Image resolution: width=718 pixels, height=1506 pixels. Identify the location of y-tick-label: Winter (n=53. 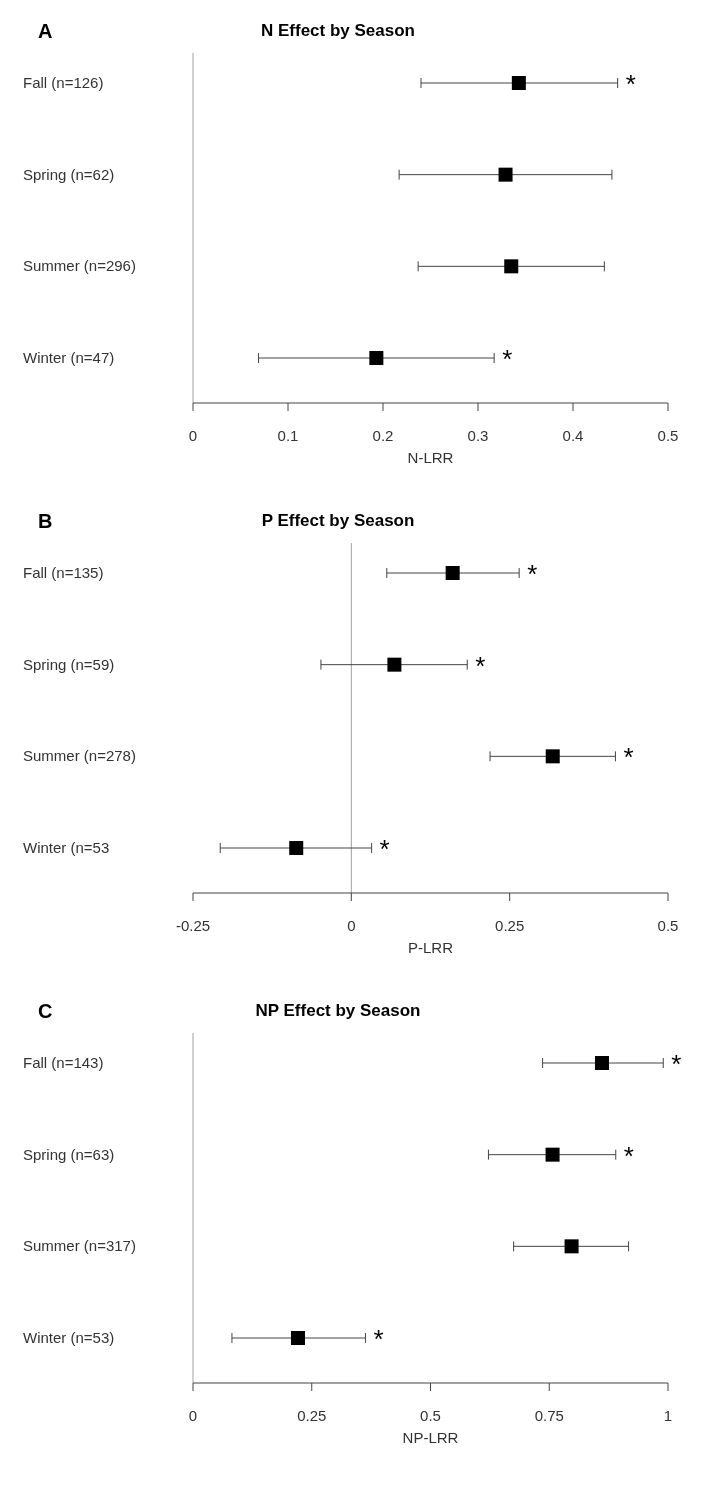
(66, 847).